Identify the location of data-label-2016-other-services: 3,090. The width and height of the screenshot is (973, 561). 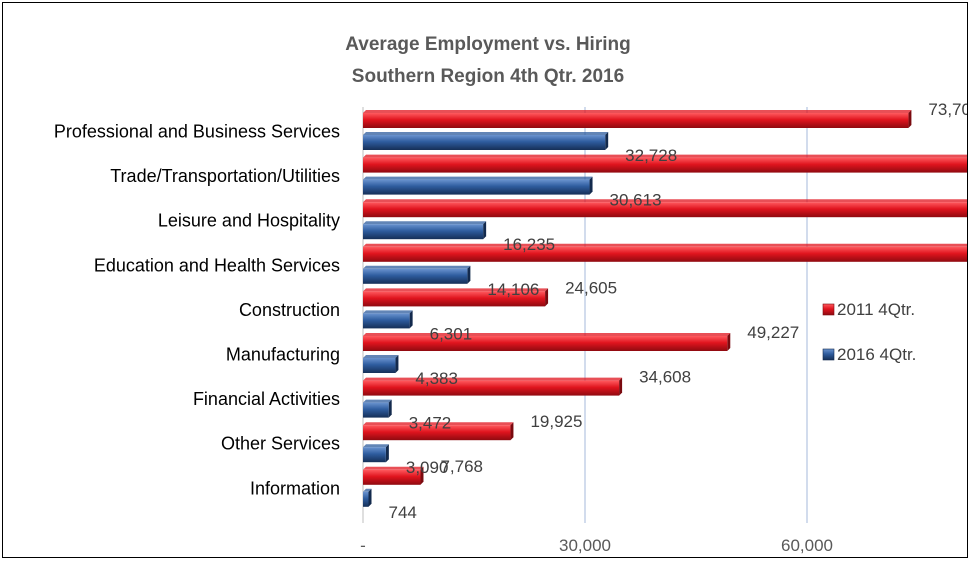
(427, 467).